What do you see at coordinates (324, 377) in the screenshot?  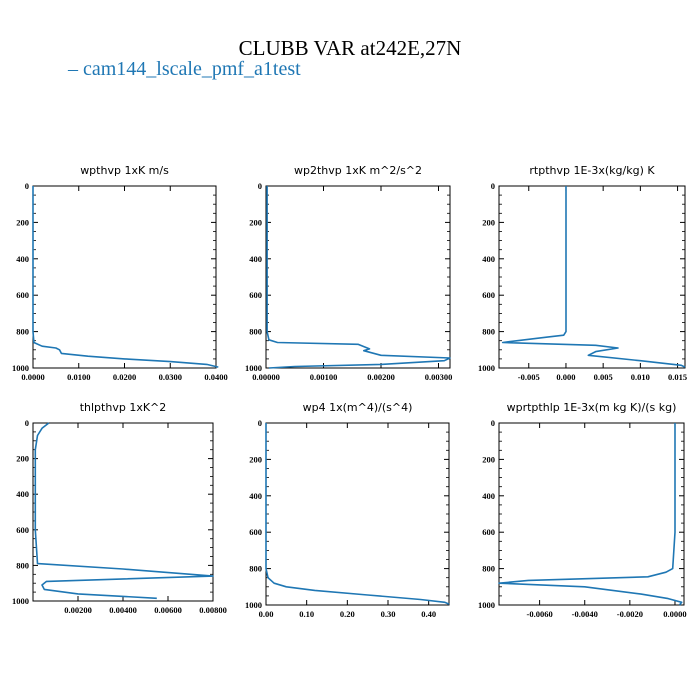 I see `x-tick-label: 0.00100` at bounding box center [324, 377].